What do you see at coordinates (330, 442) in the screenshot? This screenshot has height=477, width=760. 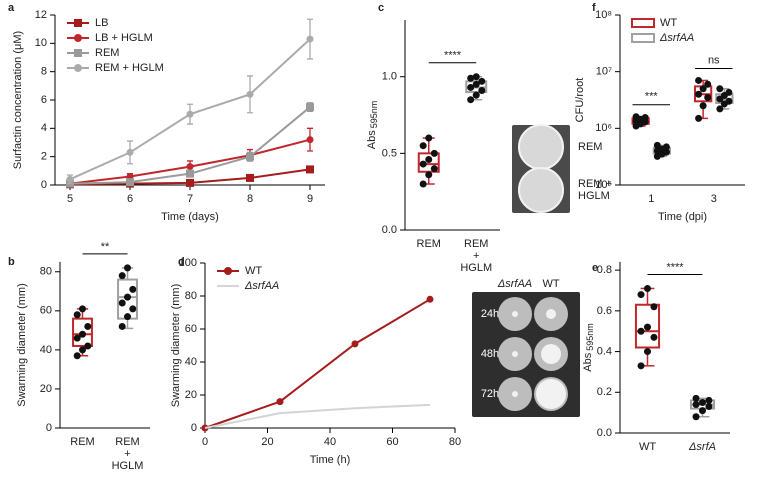 I see `x-tick-label: 40` at bounding box center [330, 442].